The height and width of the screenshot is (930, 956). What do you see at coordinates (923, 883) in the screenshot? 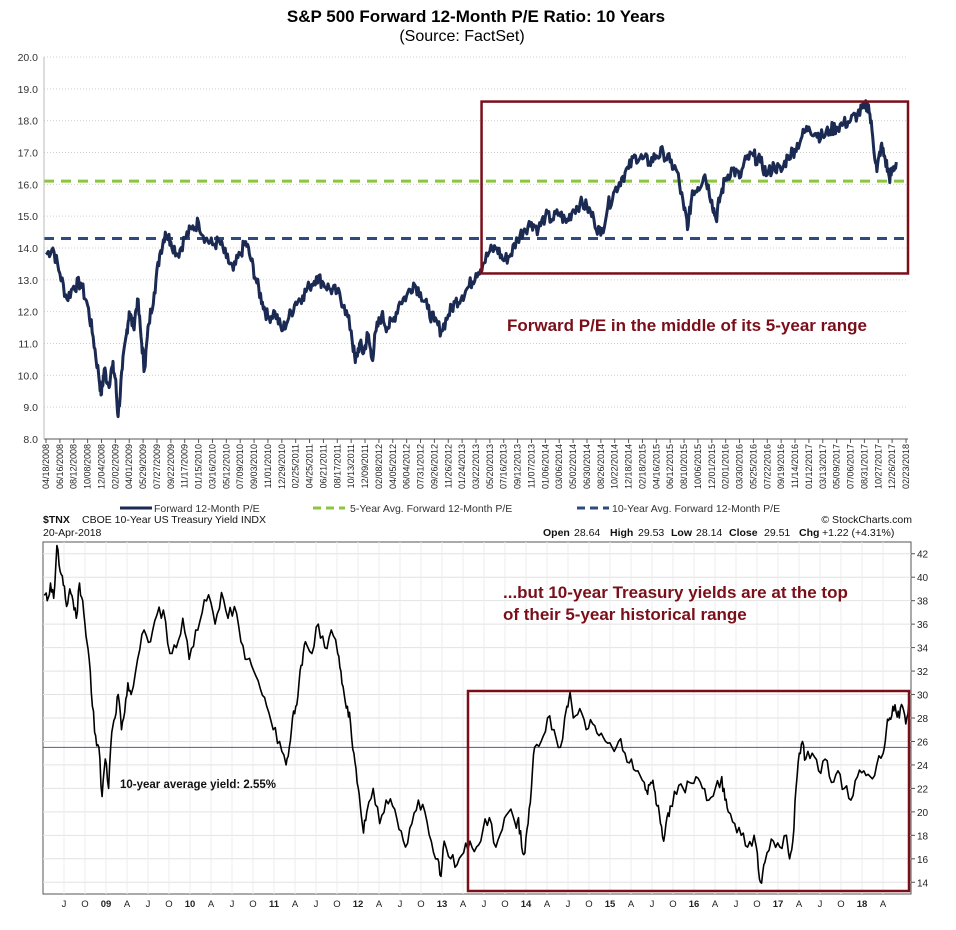
I see `tnx-y-tick-label: 14` at bounding box center [923, 883].